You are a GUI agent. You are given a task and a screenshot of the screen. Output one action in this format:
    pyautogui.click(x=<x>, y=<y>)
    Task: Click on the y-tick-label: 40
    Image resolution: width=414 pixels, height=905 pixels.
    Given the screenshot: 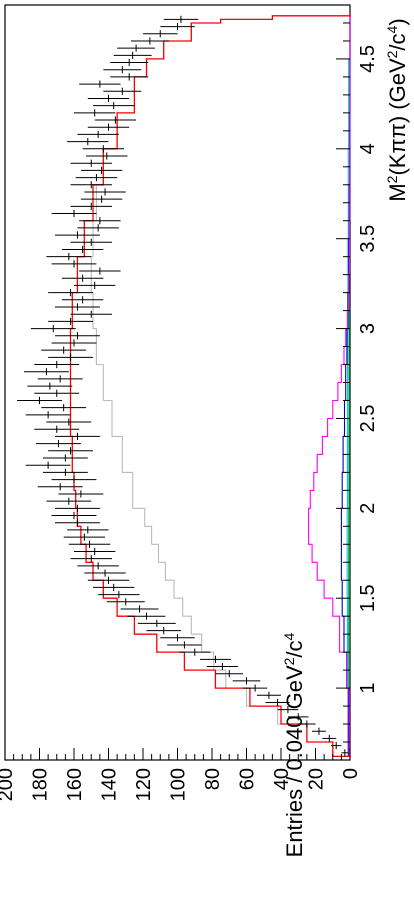 What is the action you would take?
    pyautogui.click(x=282, y=779)
    